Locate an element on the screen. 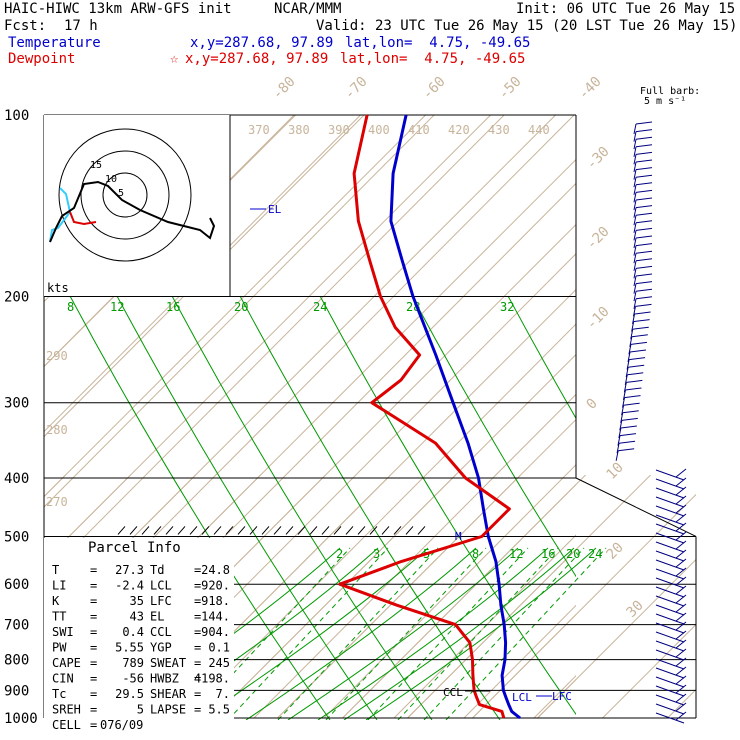  hodograph-trace is located at coordinates (132, 211).